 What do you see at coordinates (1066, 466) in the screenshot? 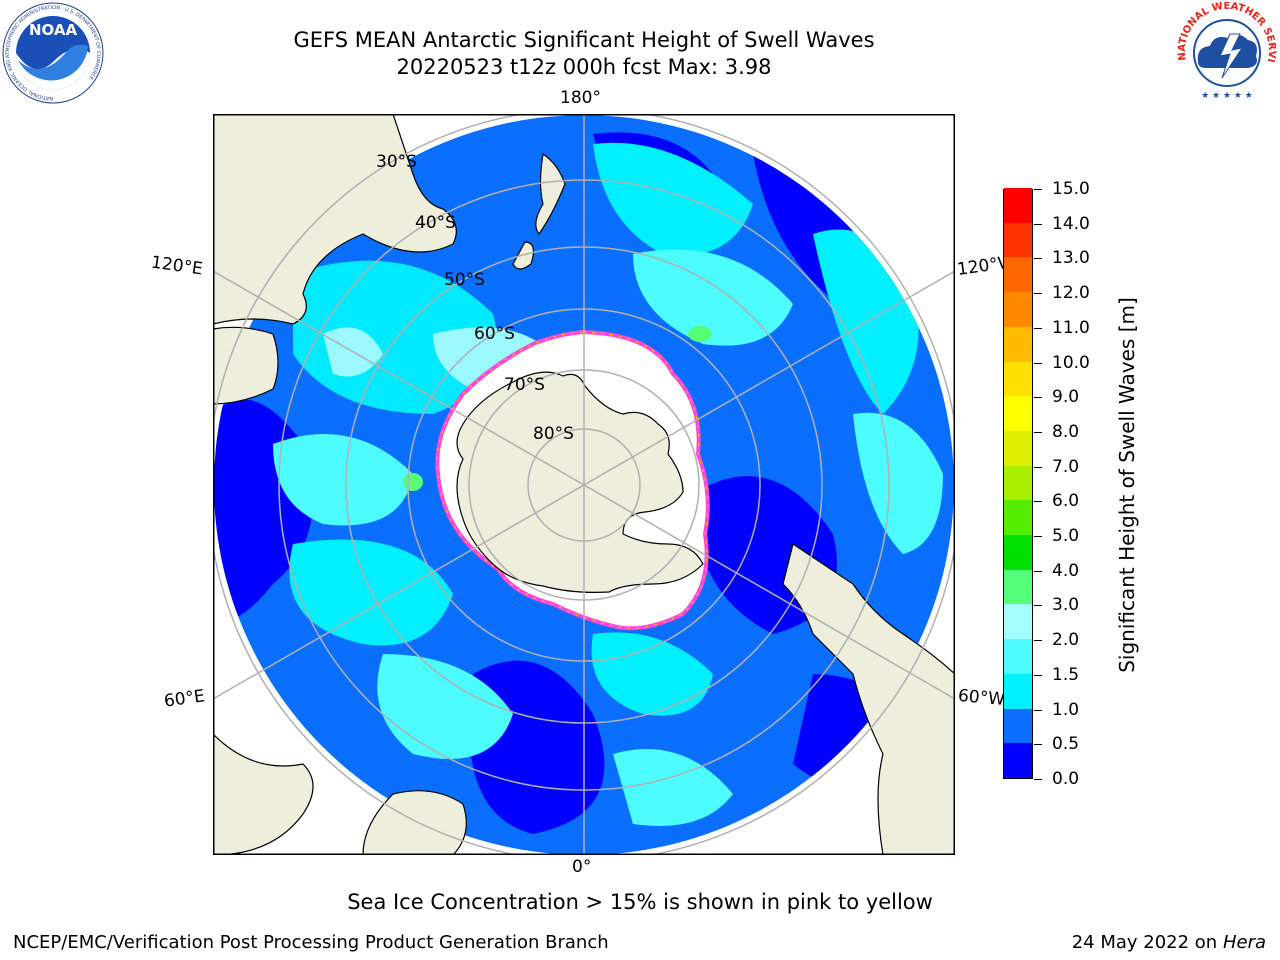
I see `colorbar-tick-label: 7.0` at bounding box center [1066, 466].